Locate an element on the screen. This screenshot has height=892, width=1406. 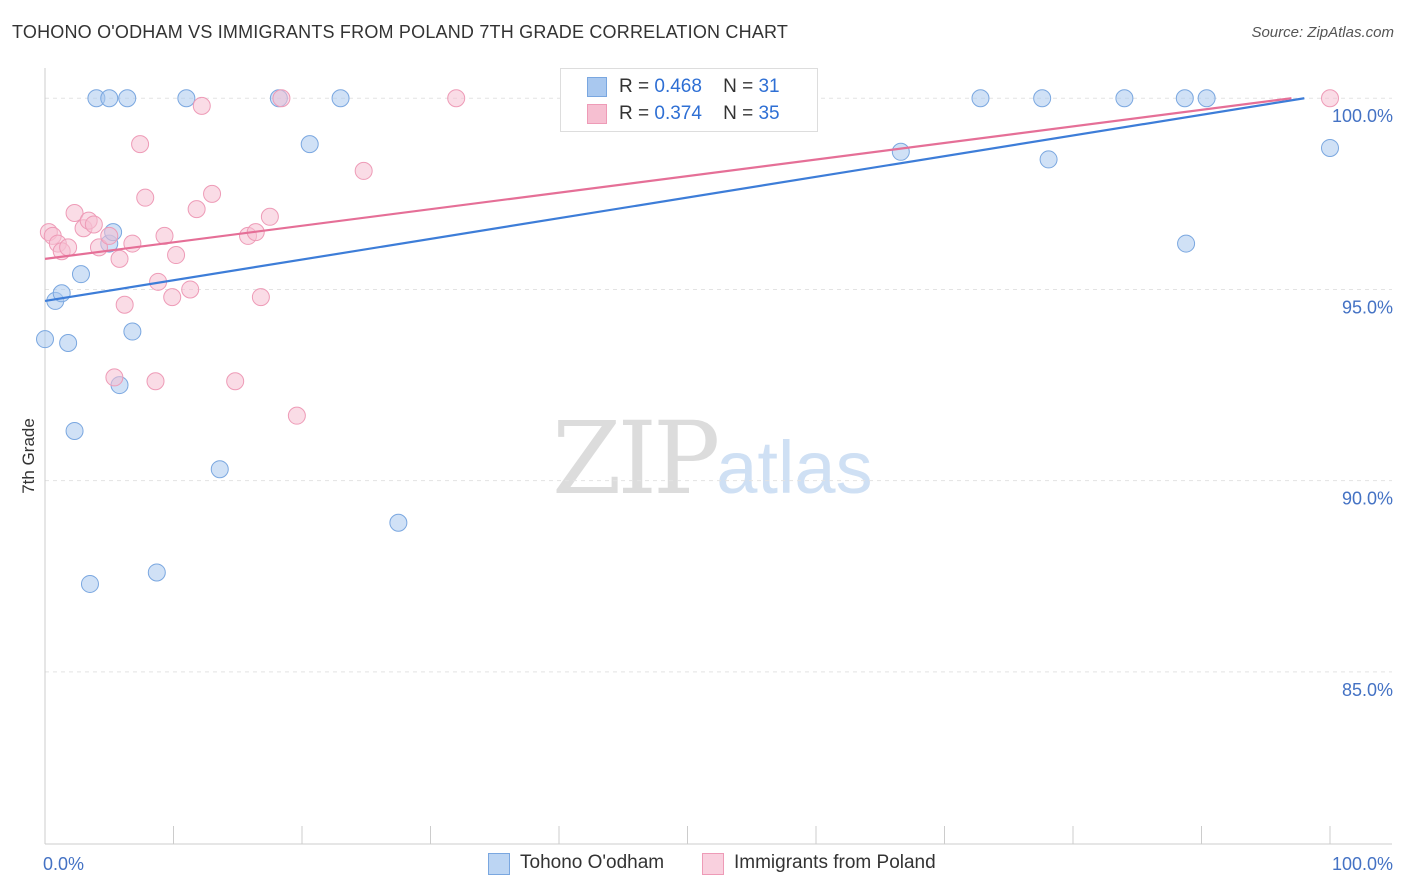
legend-n-value: 35 is located at coordinates (769, 113).